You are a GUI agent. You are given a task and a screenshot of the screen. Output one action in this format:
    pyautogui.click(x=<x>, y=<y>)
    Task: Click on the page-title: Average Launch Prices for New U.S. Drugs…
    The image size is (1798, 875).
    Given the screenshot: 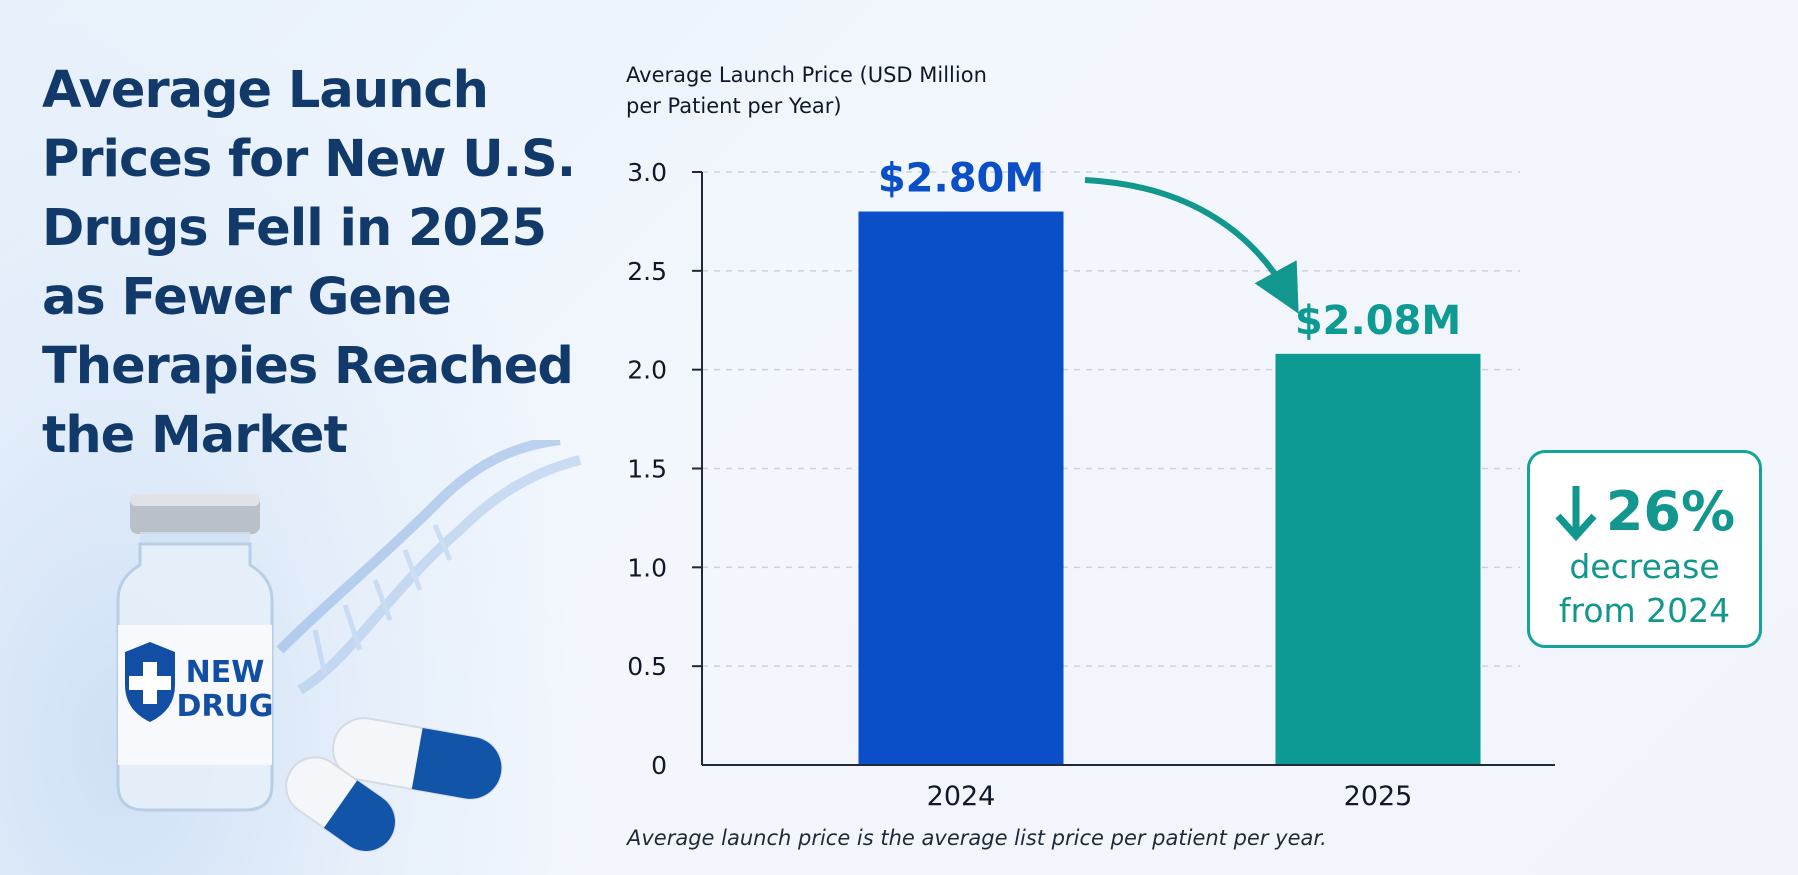 What is the action you would take?
    pyautogui.click(x=309, y=263)
    